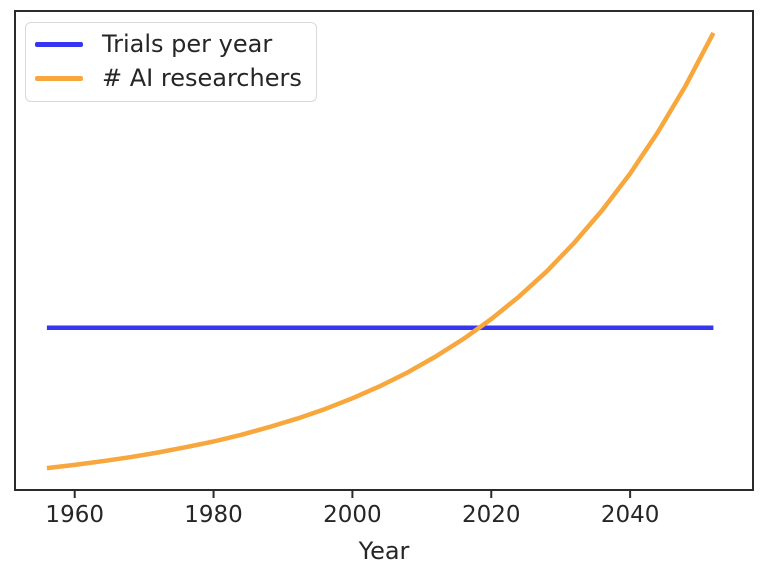  What do you see at coordinates (59, 78) in the screenshot?
I see `legend-line-swatch-orange` at bounding box center [59, 78].